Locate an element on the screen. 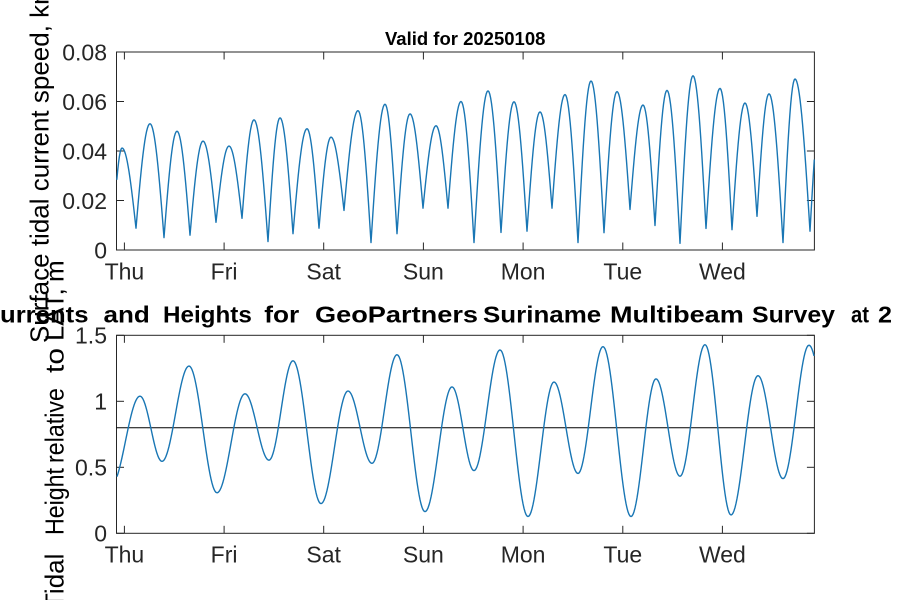  svg-text: LAT, is located at coordinates (55, 314).